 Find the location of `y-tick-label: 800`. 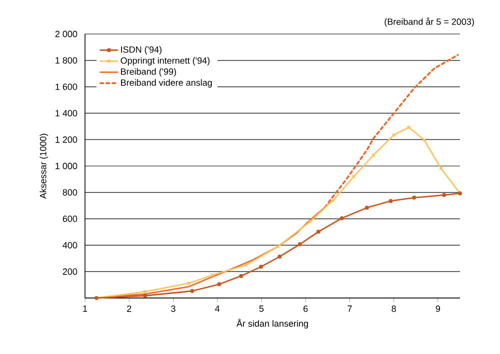

y-tick-label: 800 is located at coordinates (70, 192).